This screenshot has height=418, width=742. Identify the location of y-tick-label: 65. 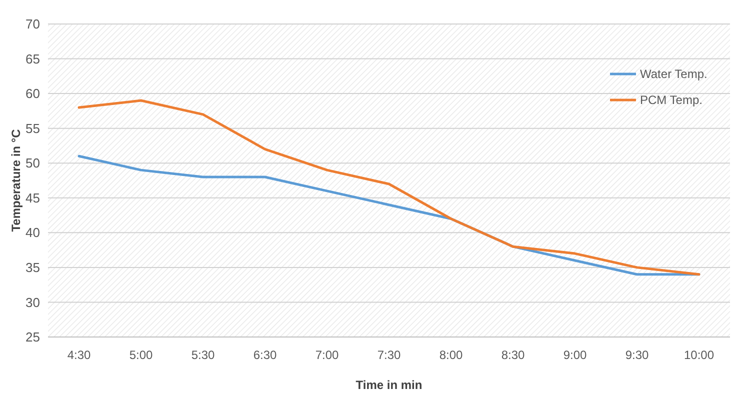
(33, 58).